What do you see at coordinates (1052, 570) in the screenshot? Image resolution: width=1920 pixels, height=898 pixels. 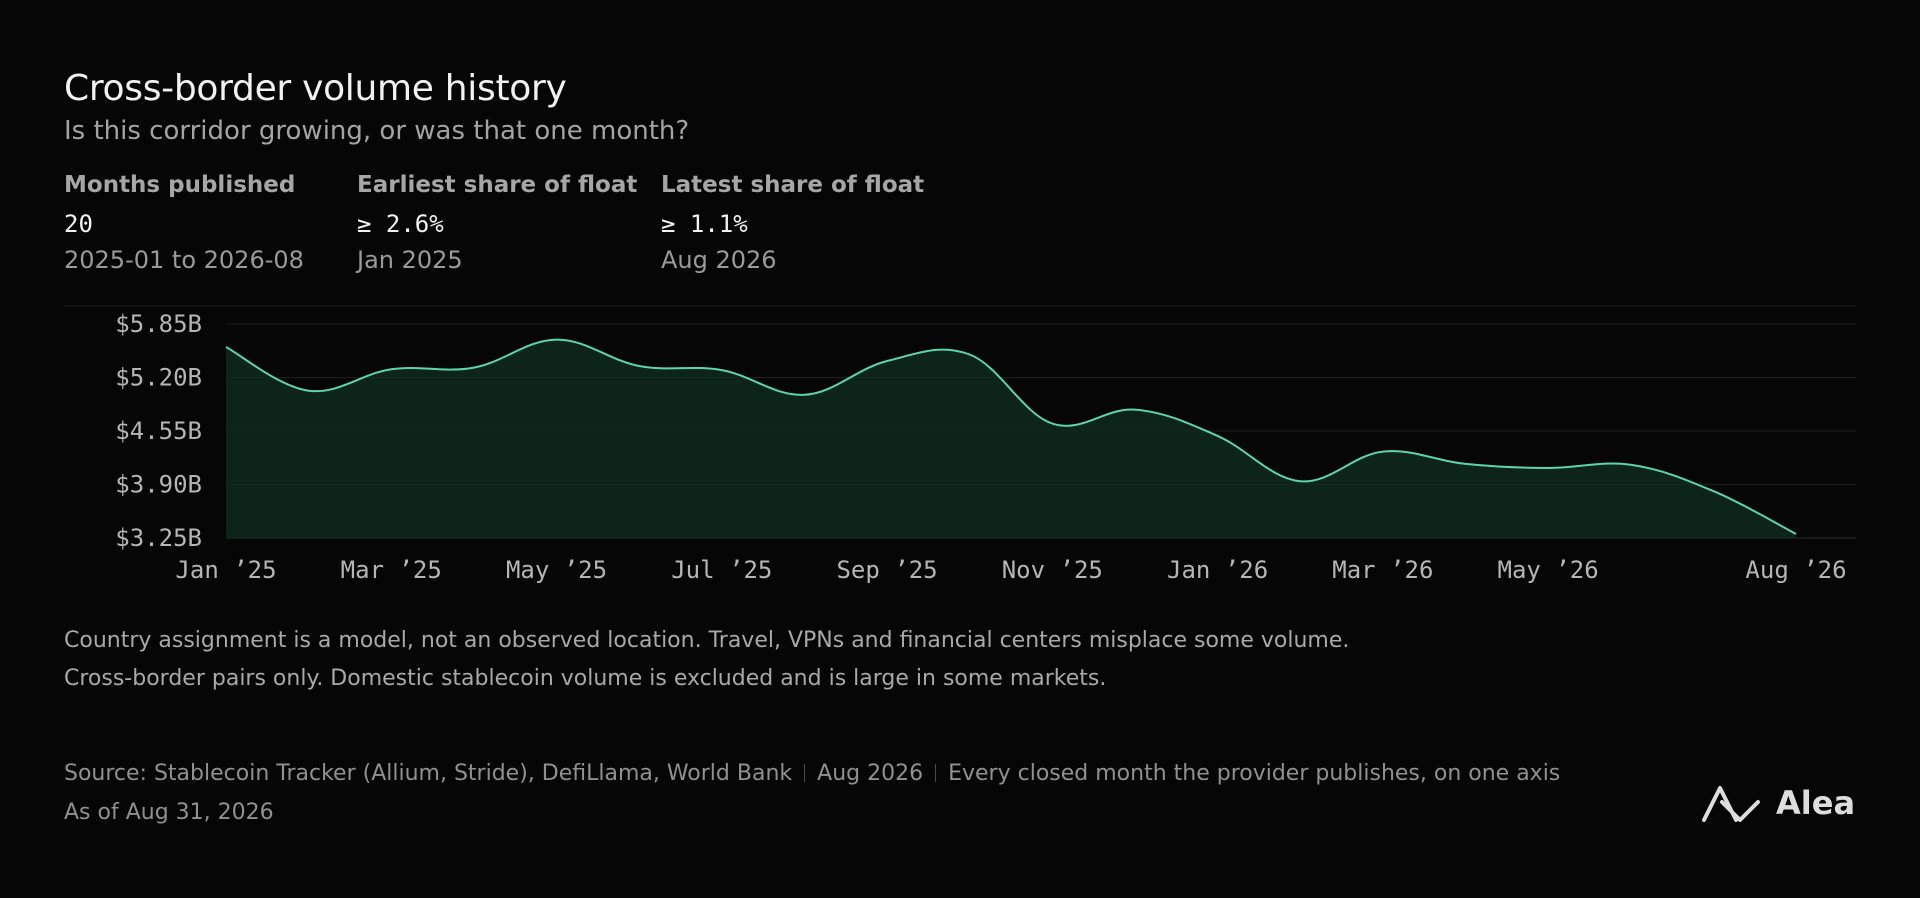 I see `x-tick-label: Nov ’25` at bounding box center [1052, 570].